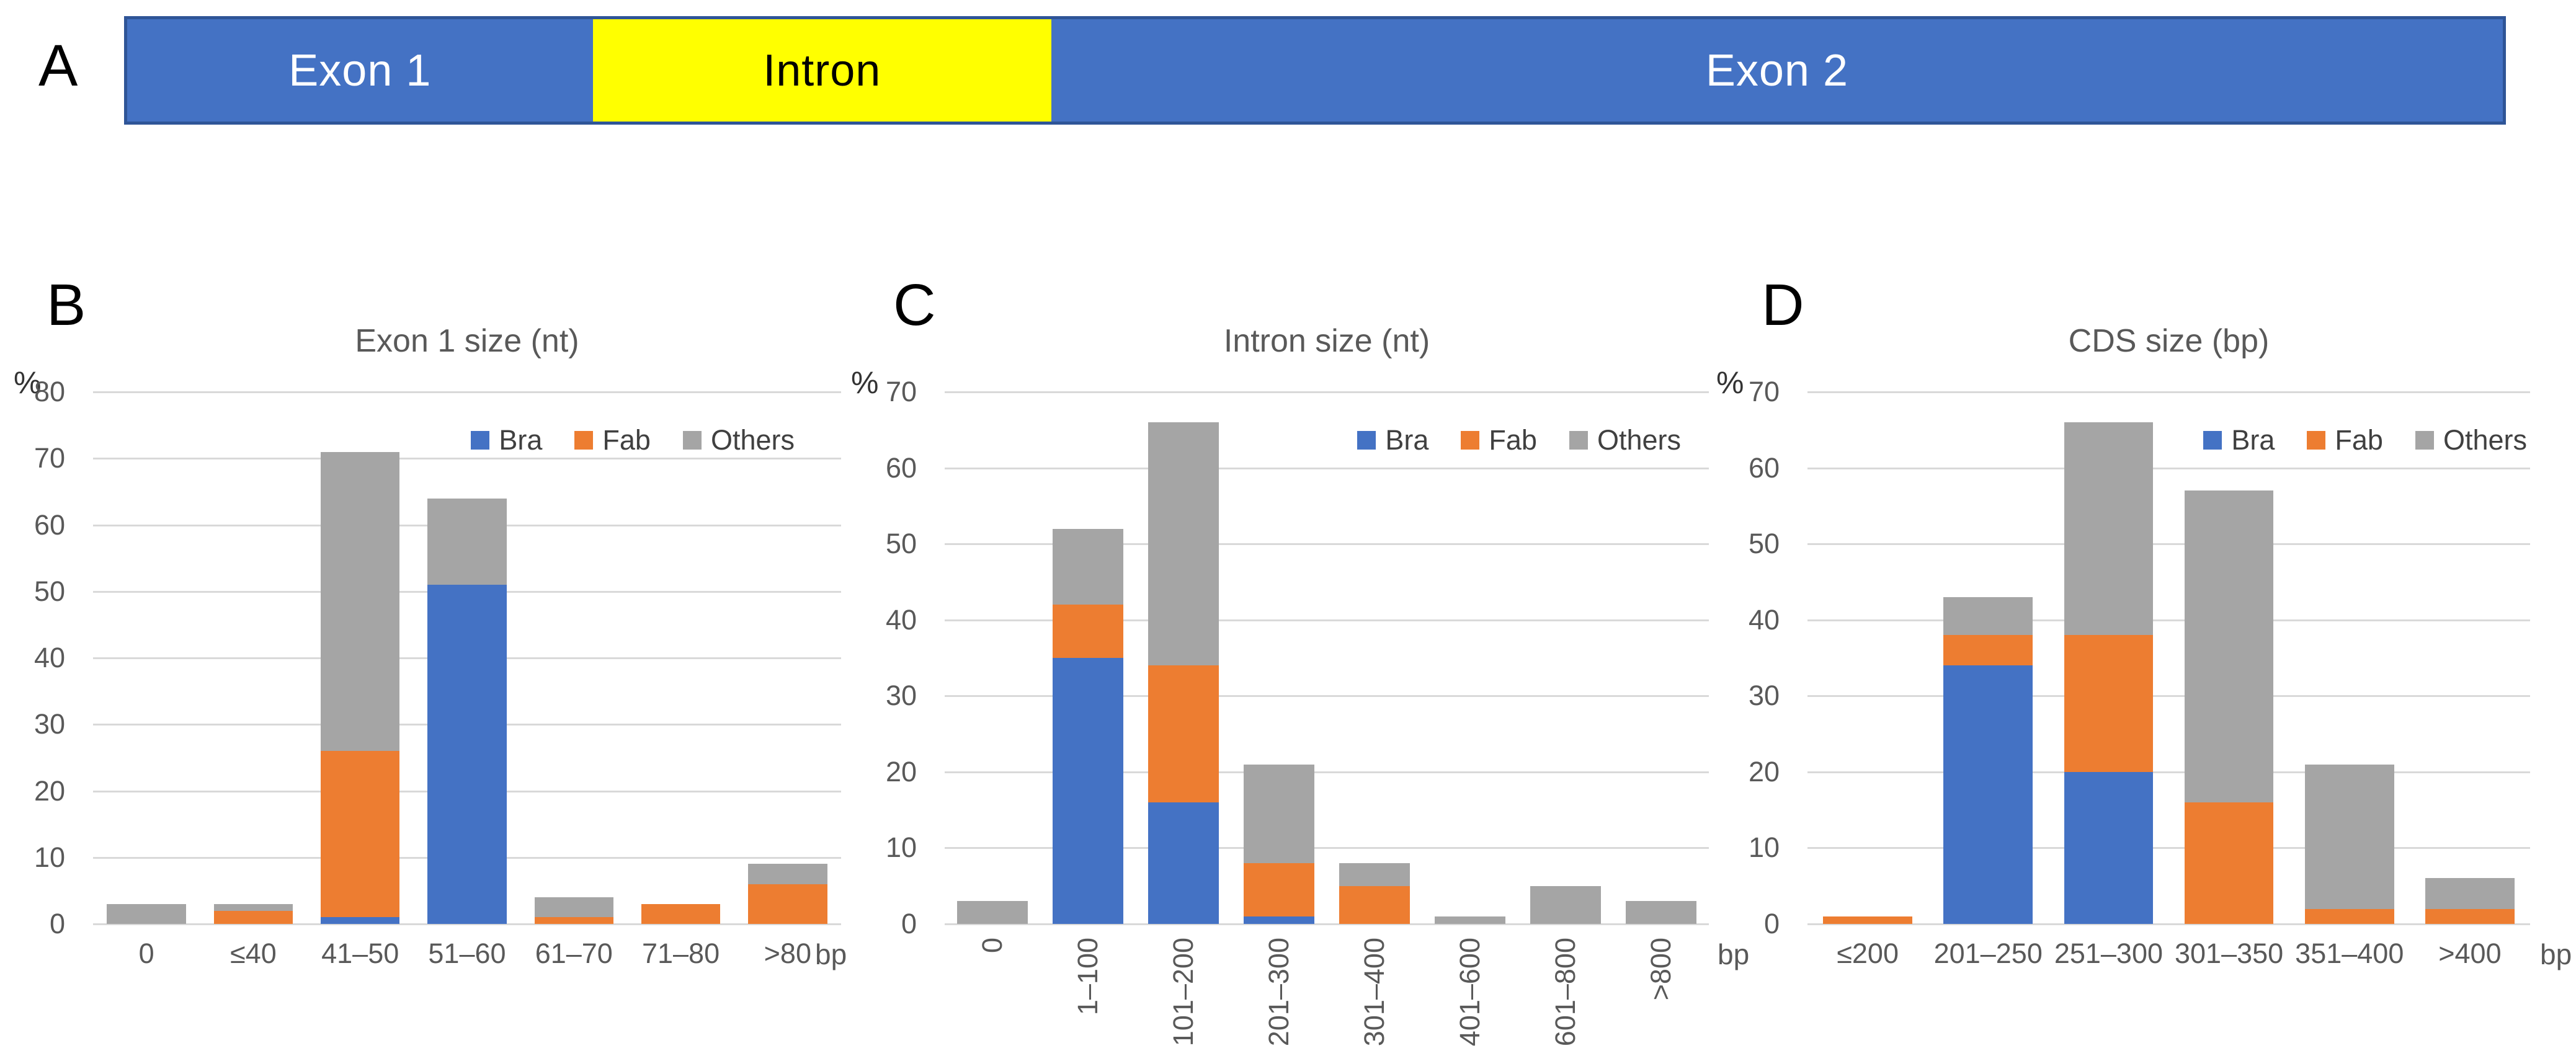 The height and width of the screenshot is (1056, 2576). I want to click on stacked-bar-601–800, so click(1565, 905).